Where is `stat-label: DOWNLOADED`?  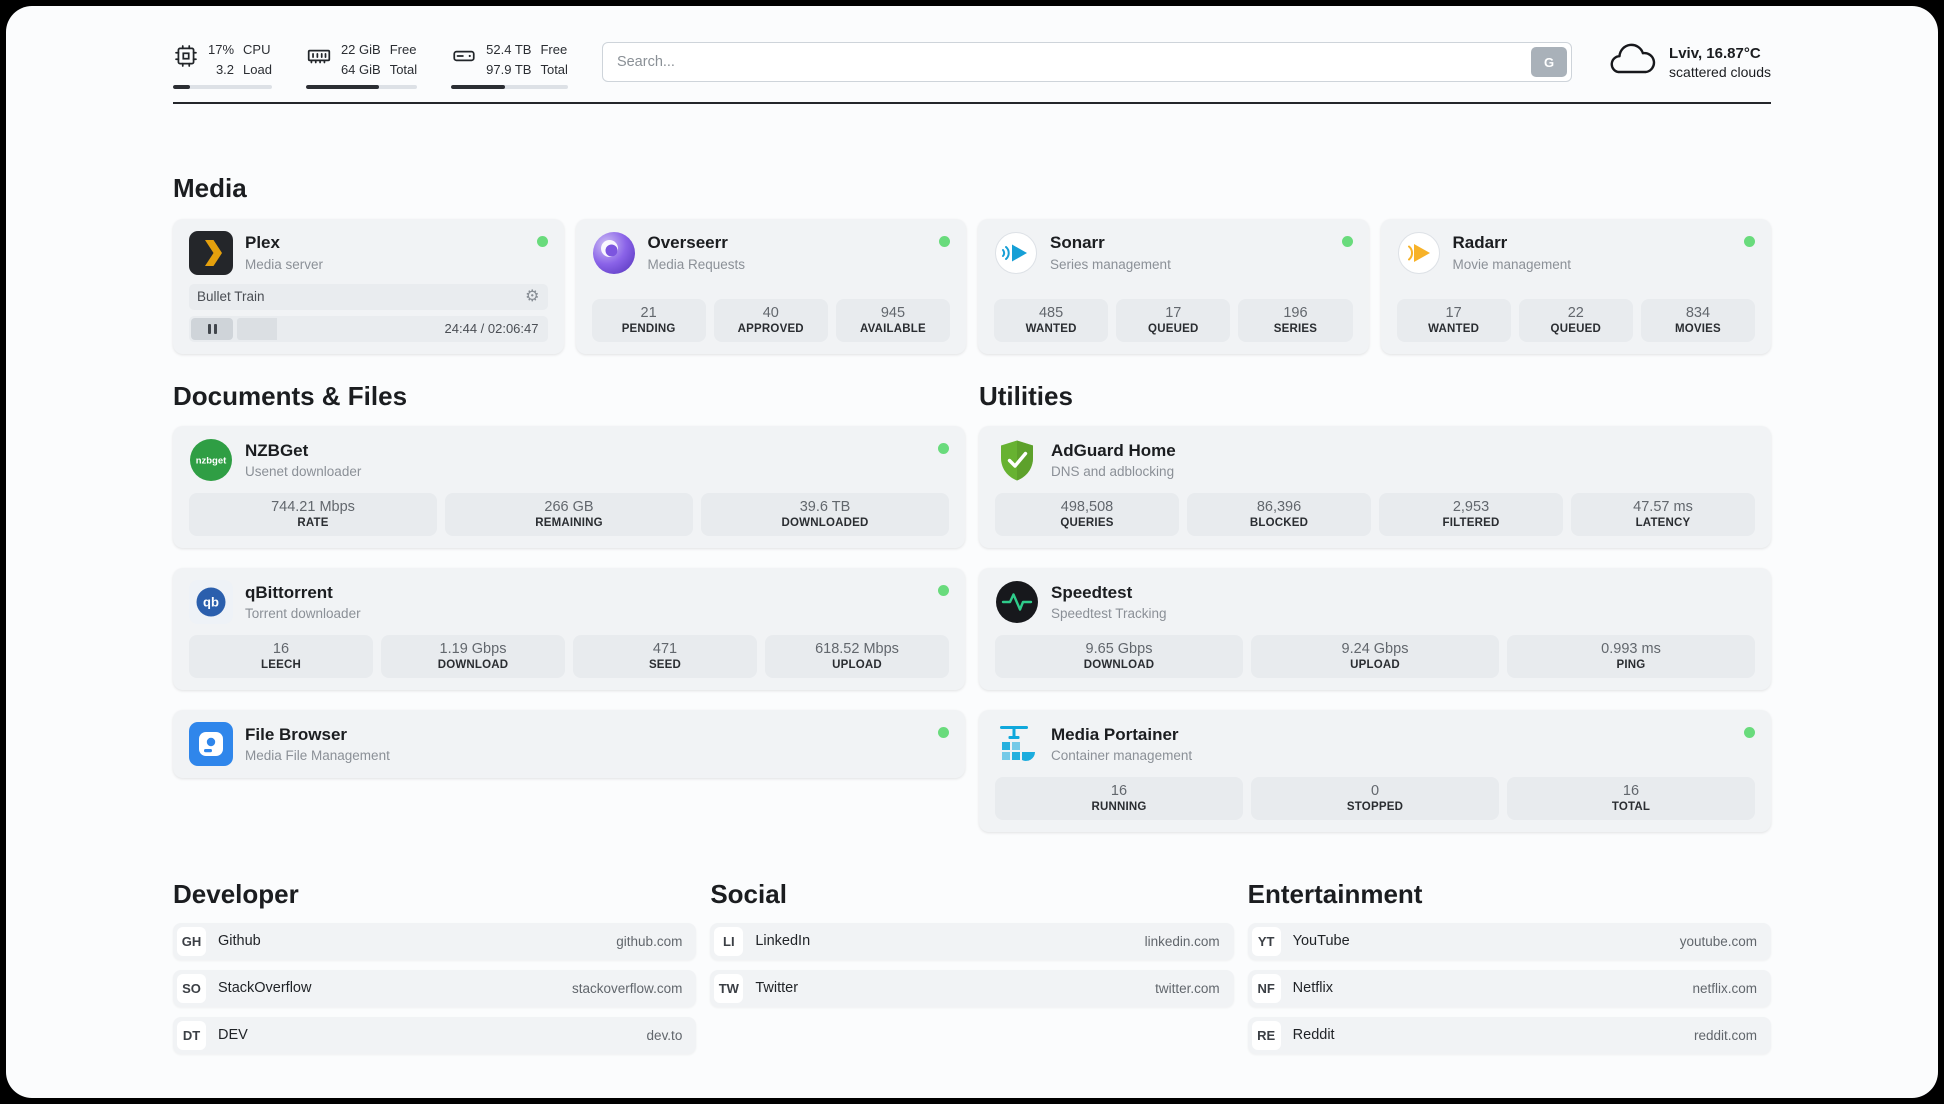 stat-label: DOWNLOADED is located at coordinates (825, 523).